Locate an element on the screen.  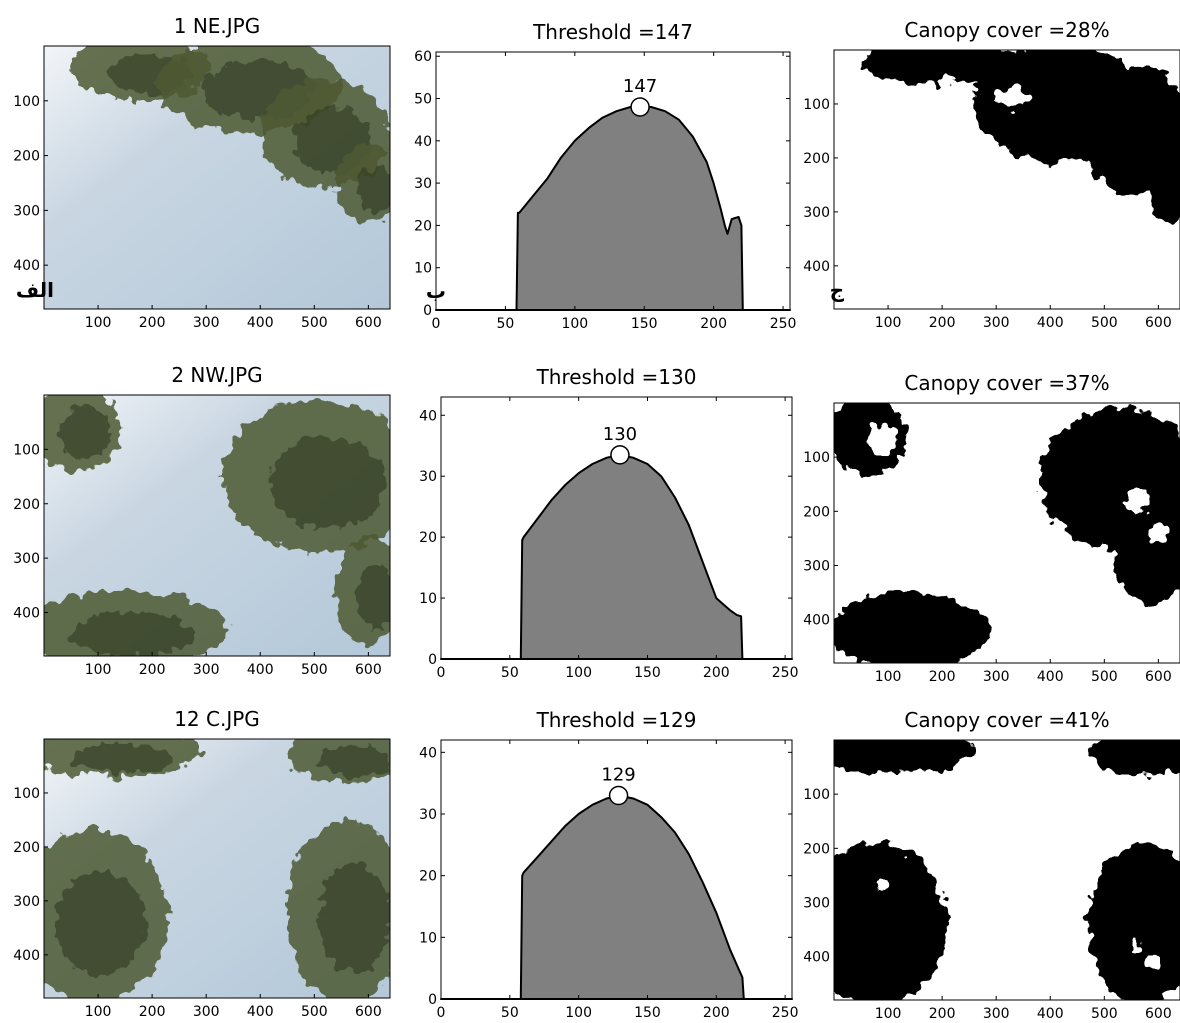
x-tick-label: 0 is located at coordinates (441, 673).